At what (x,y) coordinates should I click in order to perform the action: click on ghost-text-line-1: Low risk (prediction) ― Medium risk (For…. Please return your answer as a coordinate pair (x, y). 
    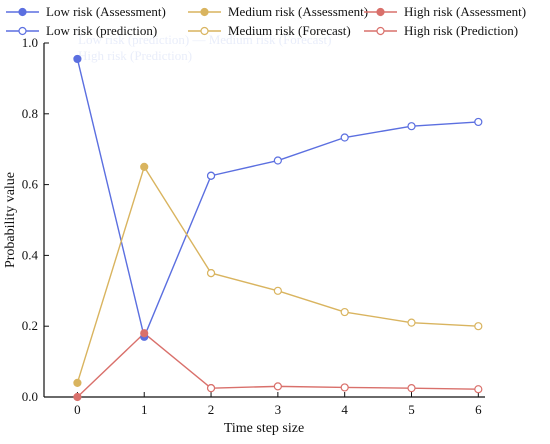
    Looking at the image, I should click on (204, 39).